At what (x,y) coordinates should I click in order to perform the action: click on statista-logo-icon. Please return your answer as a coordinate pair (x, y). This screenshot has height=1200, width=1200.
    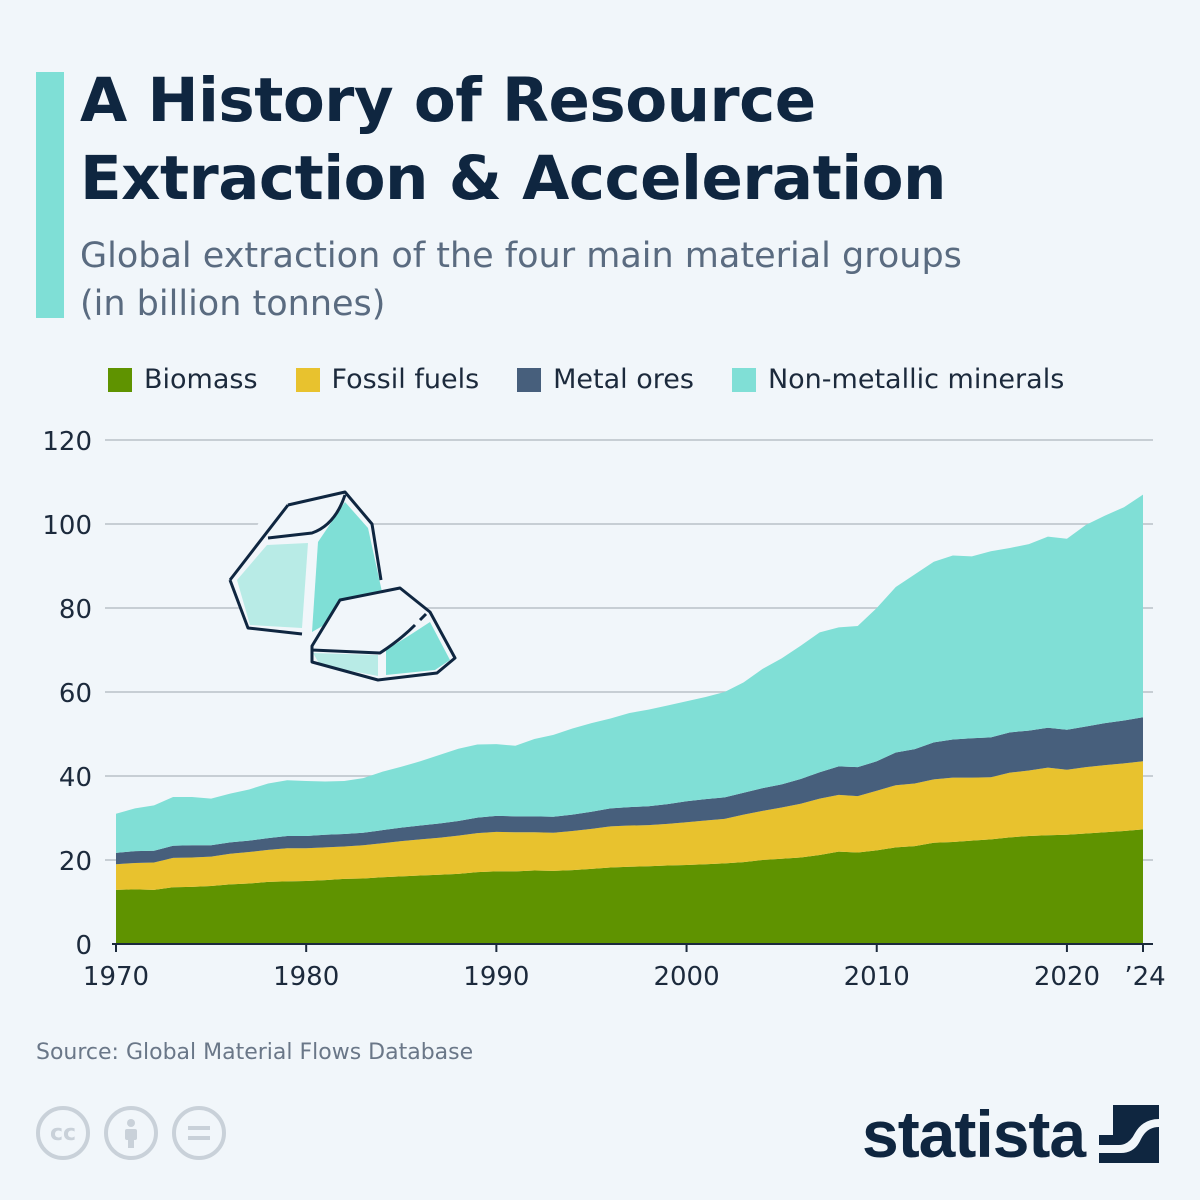
    Looking at the image, I should click on (1129, 1134).